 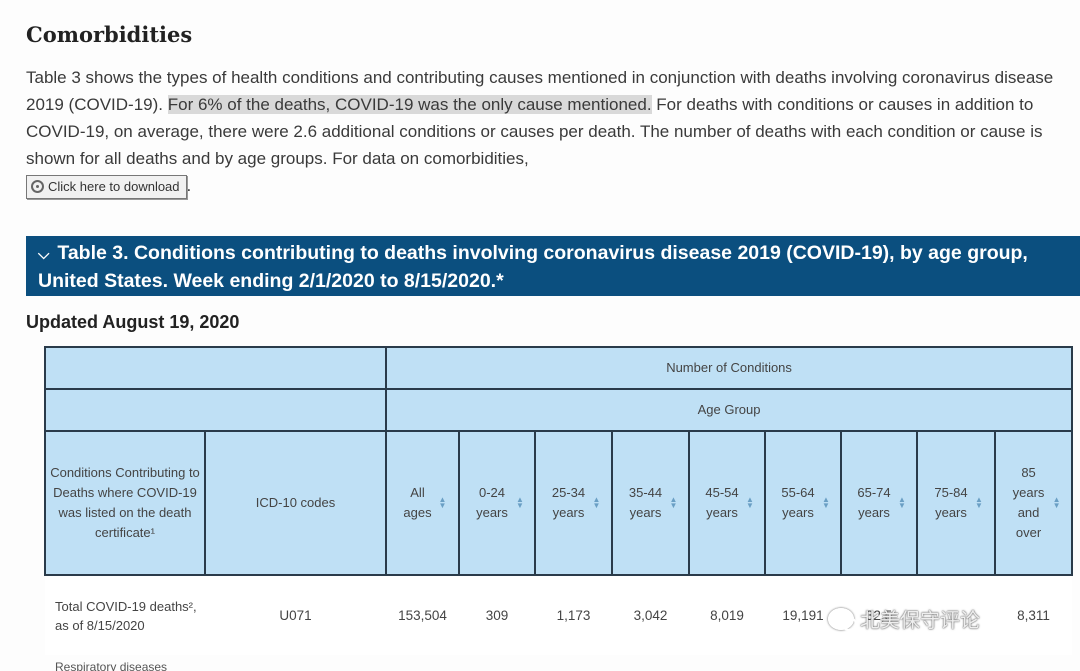 I want to click on age-col-label: 85 years and over, so click(x=1028, y=502).